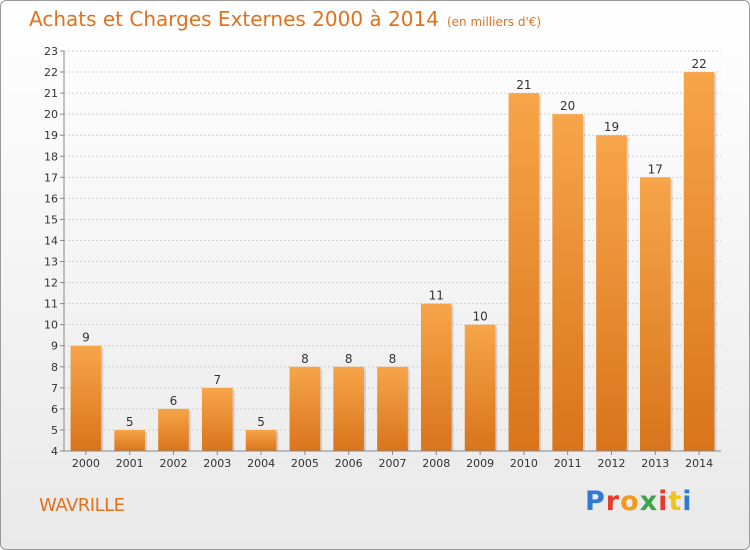 The width and height of the screenshot is (750, 550). Describe the element at coordinates (51, 93) in the screenshot. I see `y-tick-label: 21` at that location.